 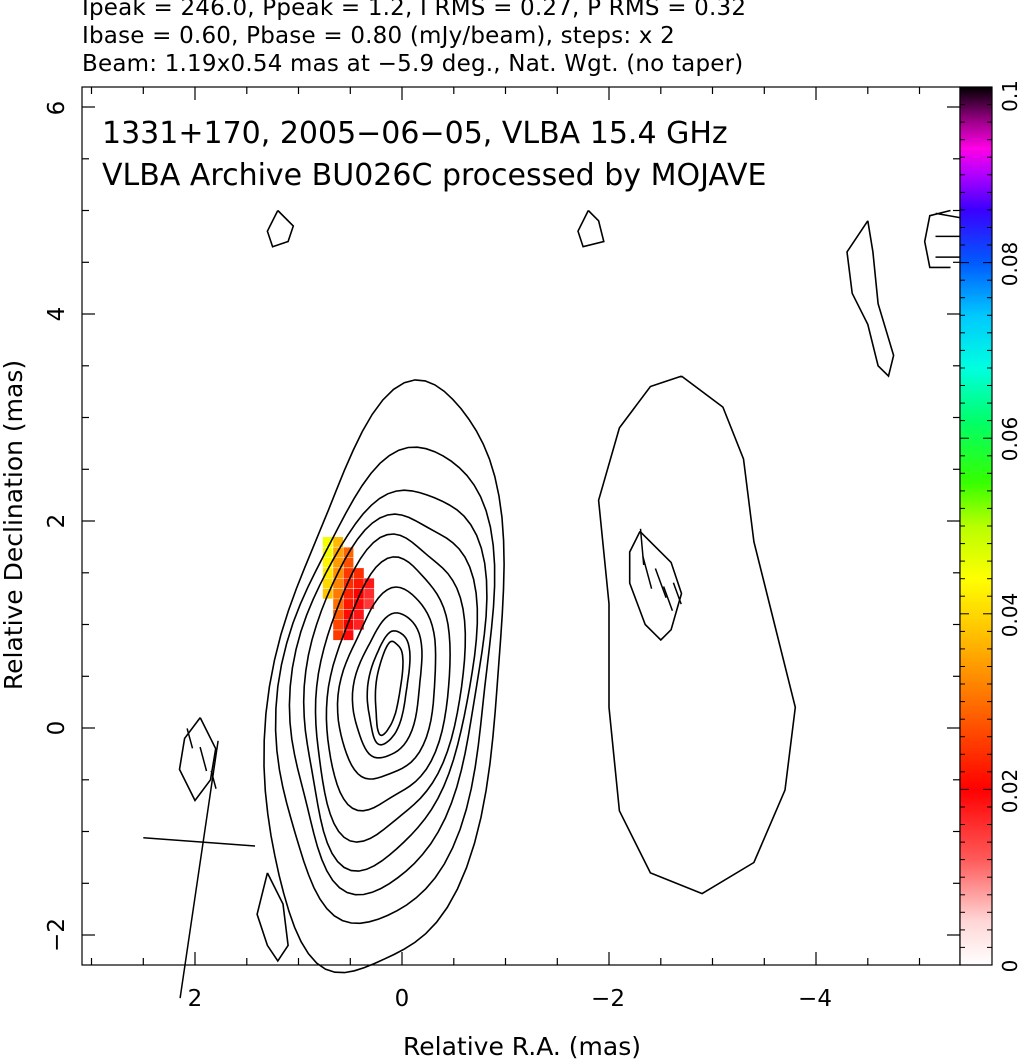 What do you see at coordinates (1010, 439) in the screenshot?
I see `colorbar-label-006: 0.06` at bounding box center [1010, 439].